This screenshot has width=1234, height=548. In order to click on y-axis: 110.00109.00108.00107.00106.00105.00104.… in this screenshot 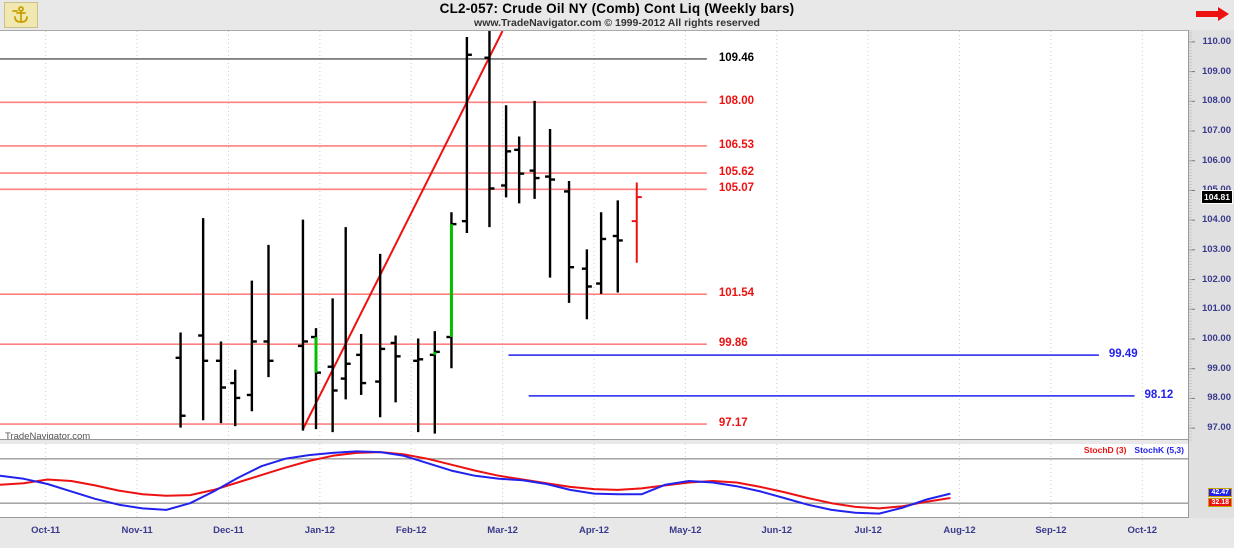, I will do `click(1211, 274)`.